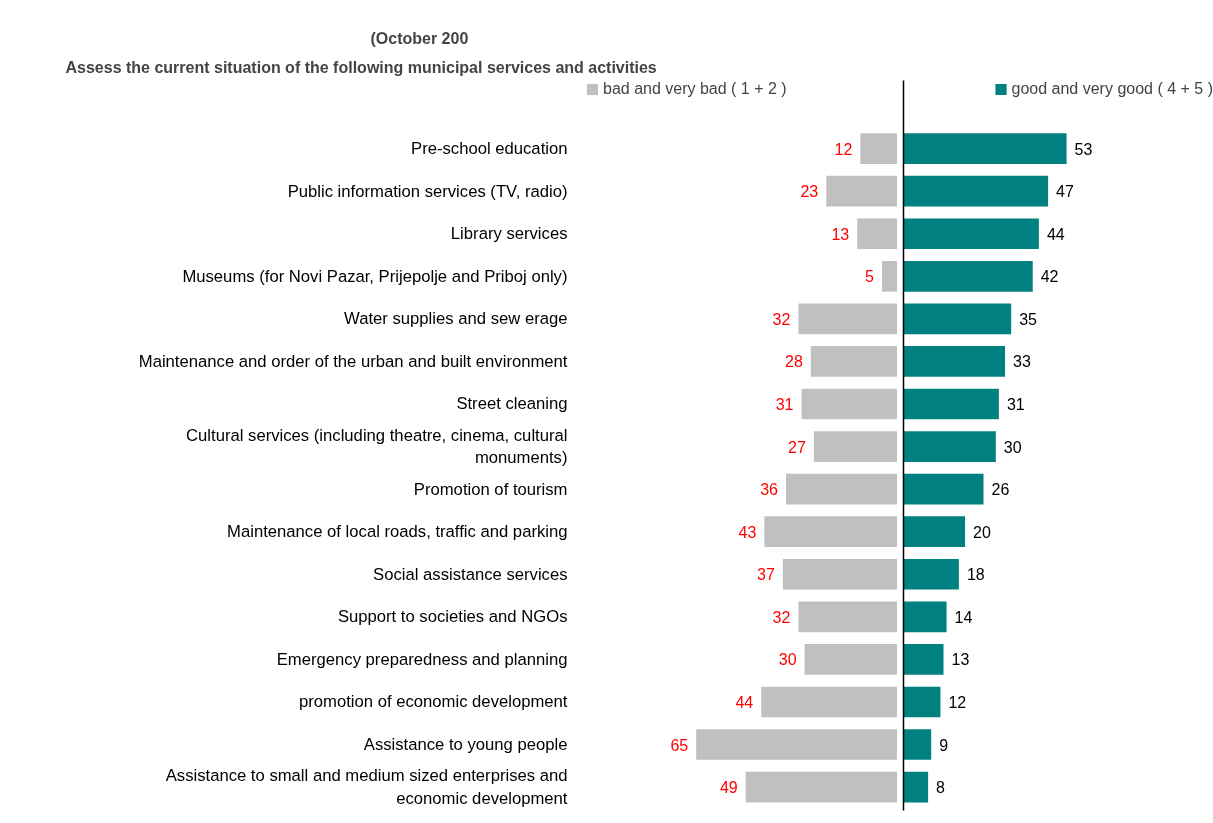  Describe the element at coordinates (422, 659) in the screenshot. I see `y-tick-label: Emergency preparedness and planning` at that location.